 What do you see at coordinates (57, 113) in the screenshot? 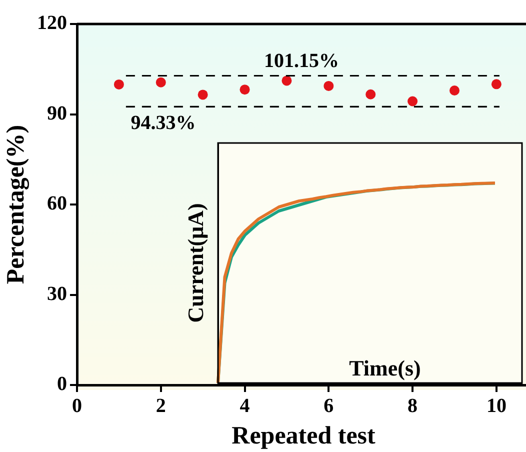
I see `y-tick-label: 90` at bounding box center [57, 113].